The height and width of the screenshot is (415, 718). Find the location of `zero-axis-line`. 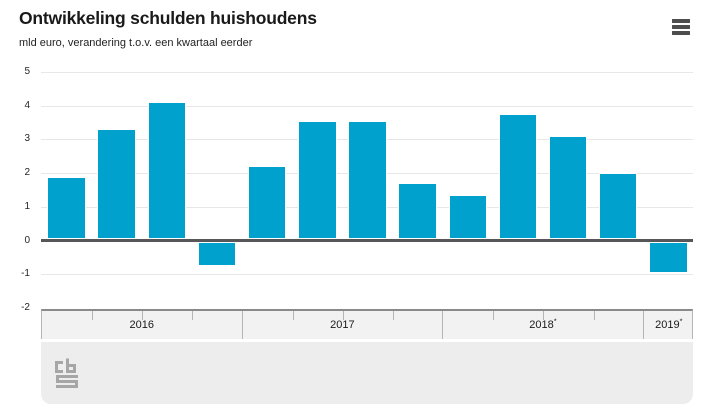

zero-axis-line is located at coordinates (367, 241).